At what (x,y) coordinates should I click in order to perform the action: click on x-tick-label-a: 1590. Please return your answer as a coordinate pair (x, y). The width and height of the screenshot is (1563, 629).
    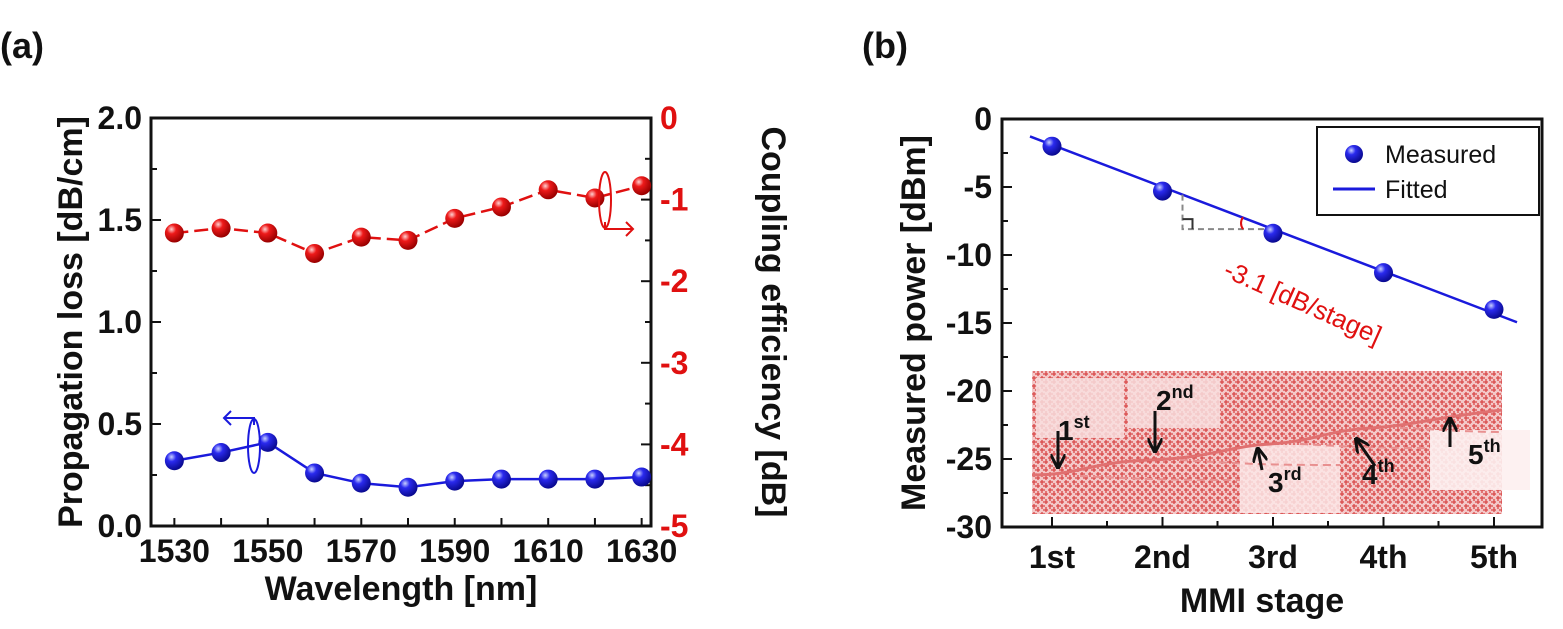
    Looking at the image, I should click on (454, 551).